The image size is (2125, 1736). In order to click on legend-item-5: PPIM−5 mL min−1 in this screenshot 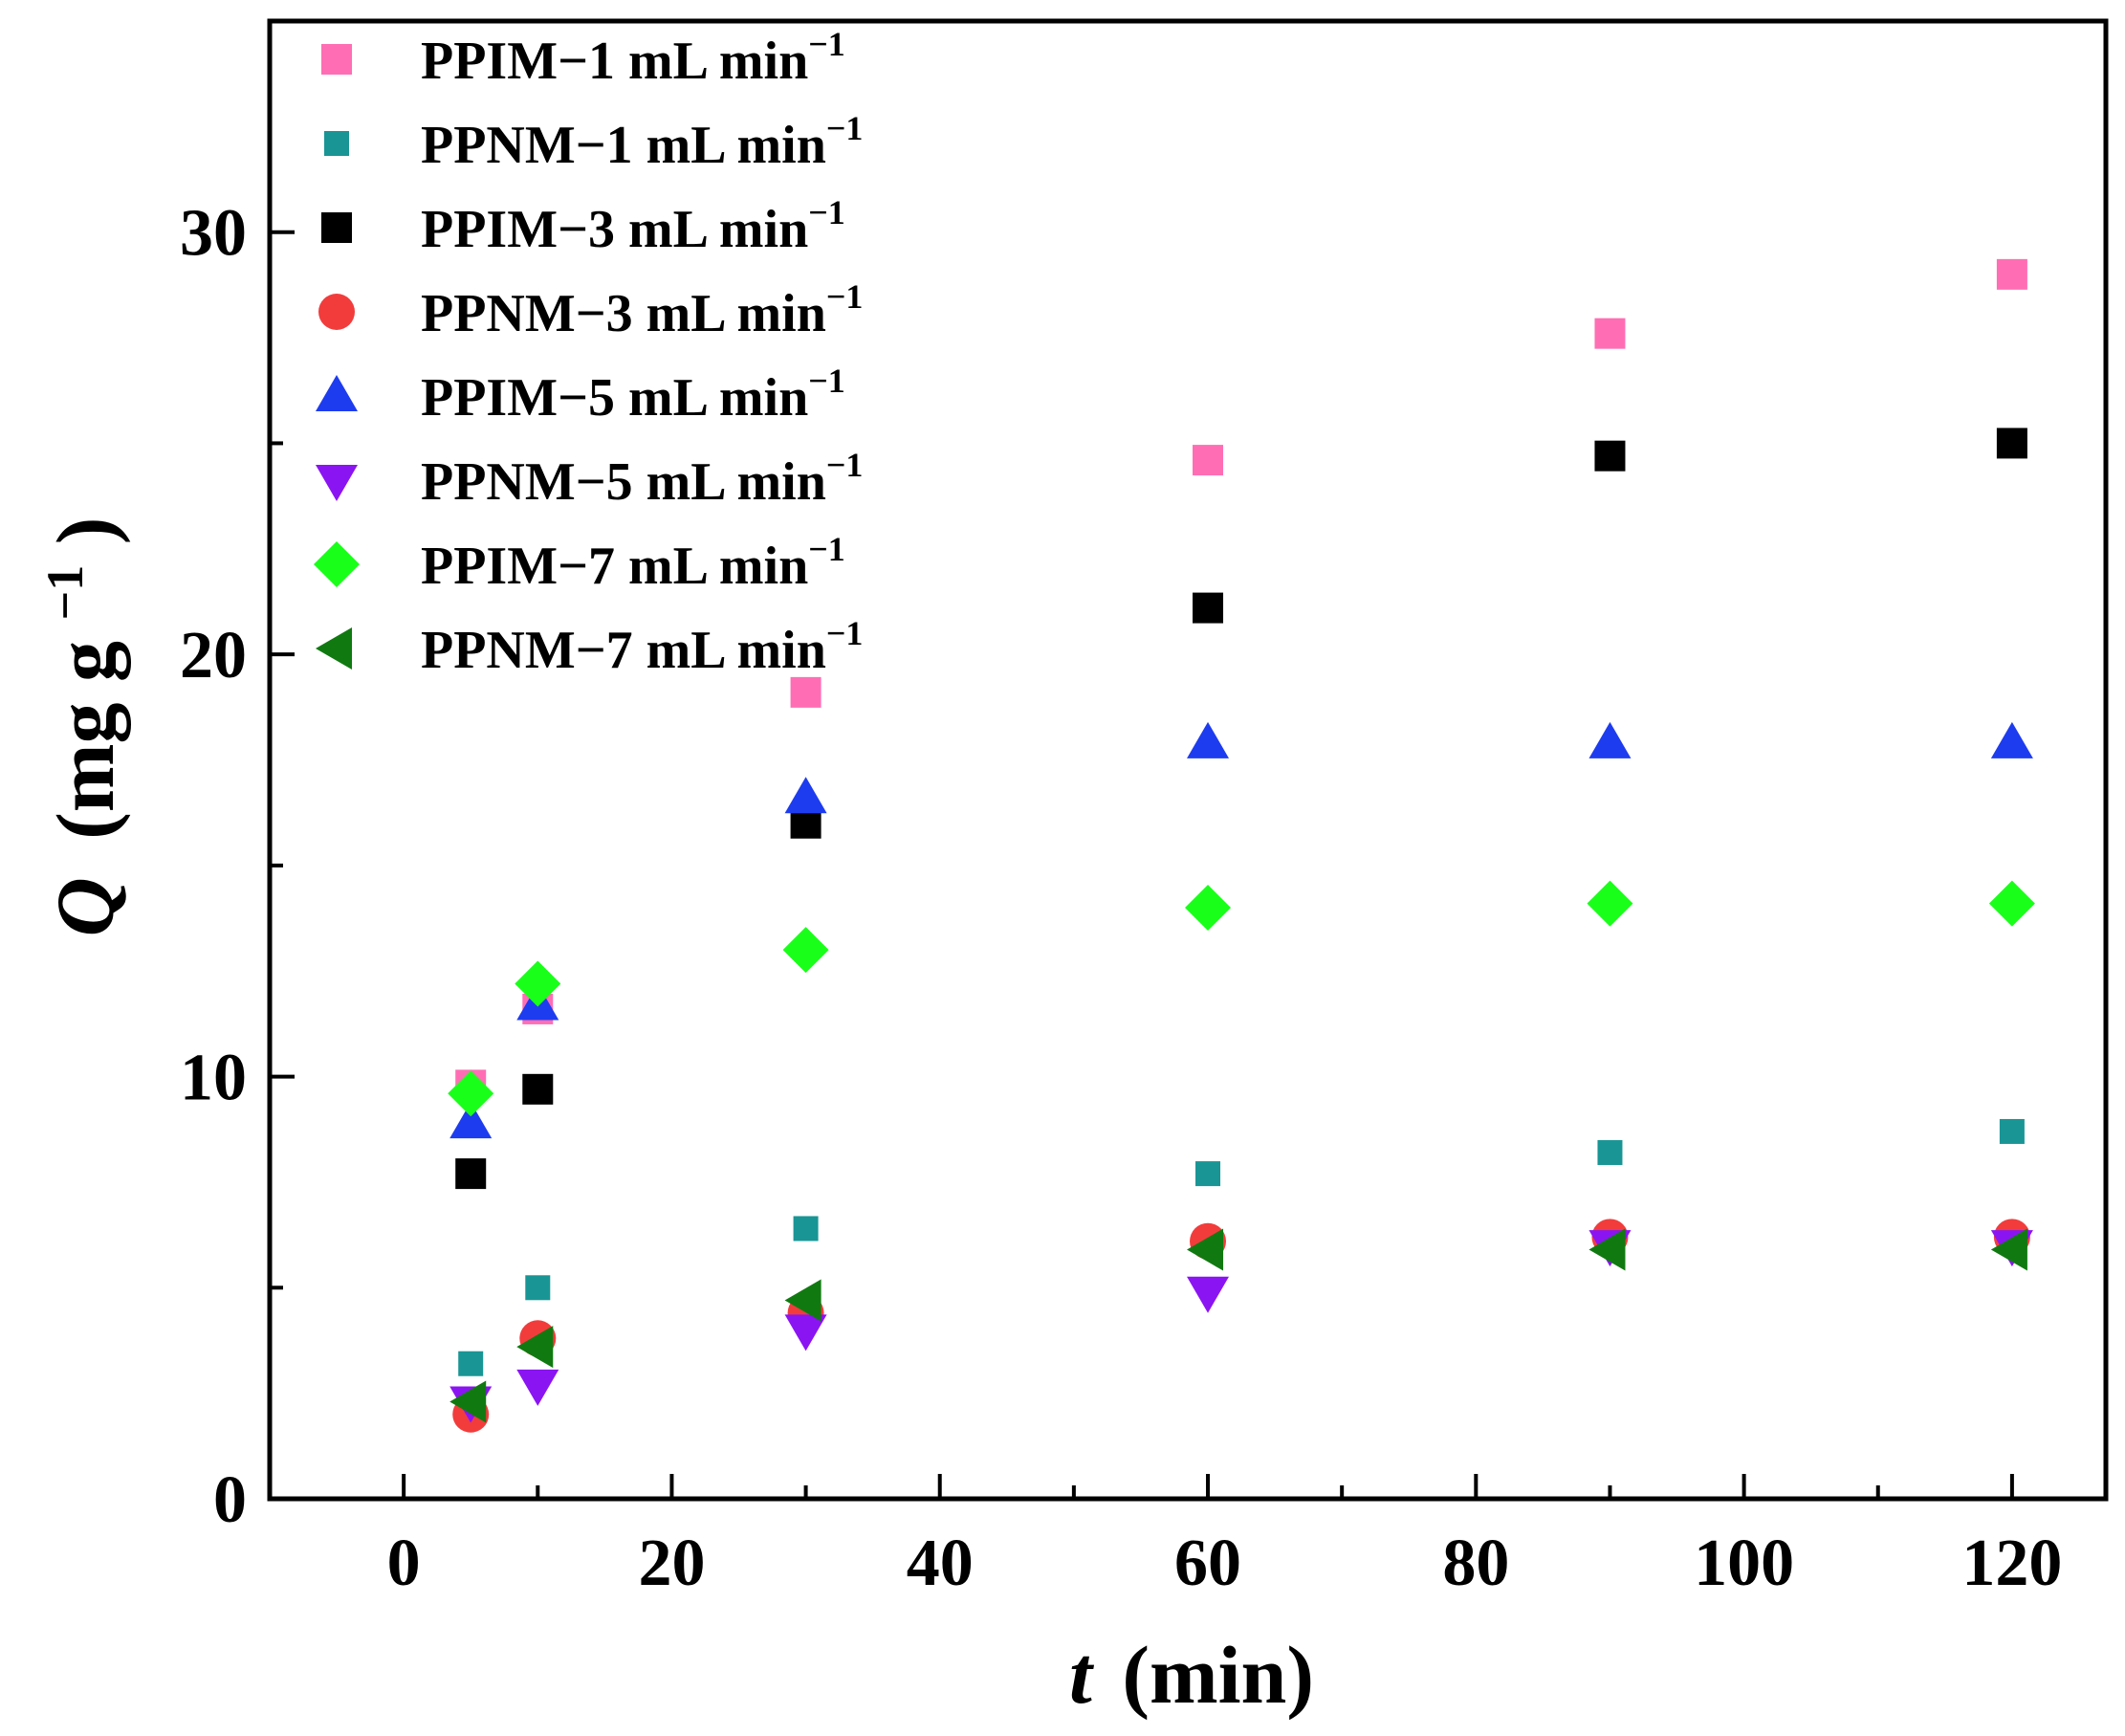, I will do `click(580, 395)`.